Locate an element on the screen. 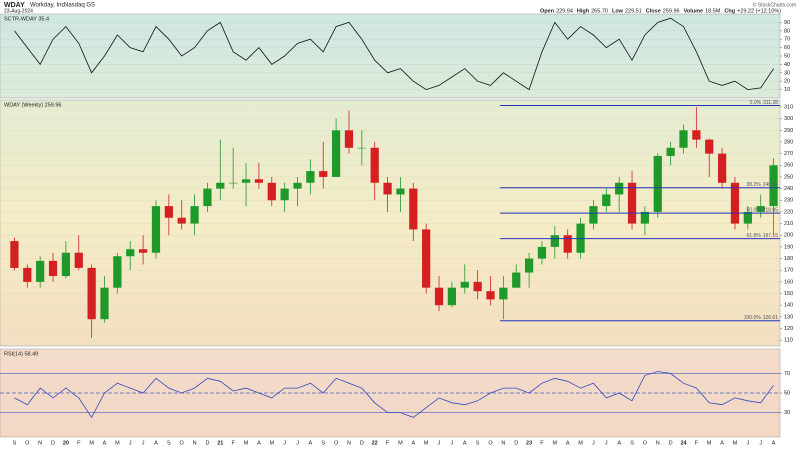 This screenshot has width=800, height=450. y-tick-label: 60 is located at coordinates (787, 48).